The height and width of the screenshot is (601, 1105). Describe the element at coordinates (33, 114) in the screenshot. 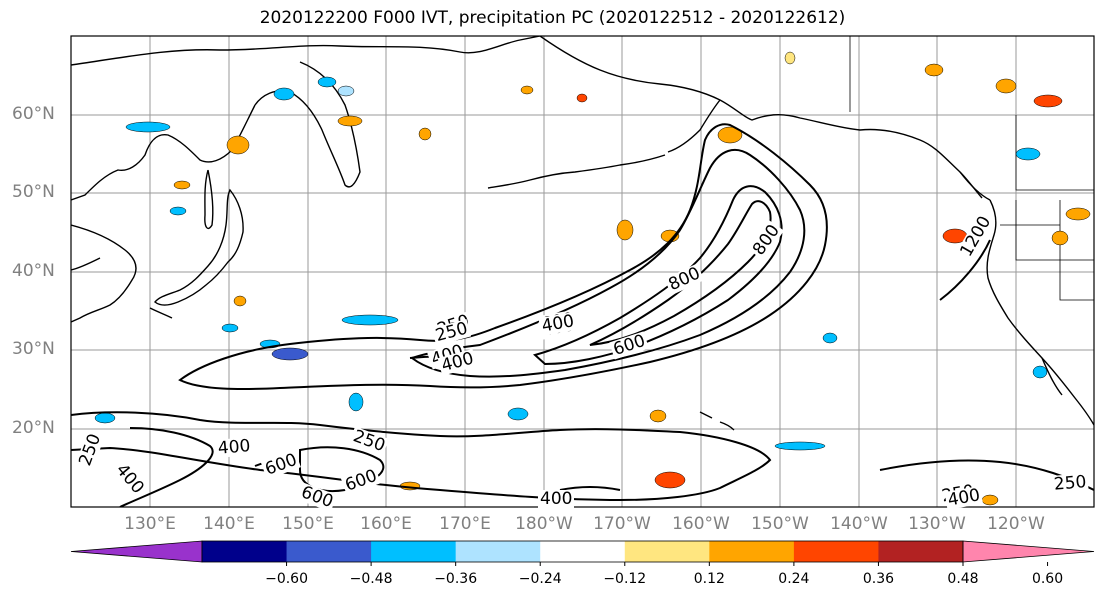

I see `lat-label: 60°N` at that location.